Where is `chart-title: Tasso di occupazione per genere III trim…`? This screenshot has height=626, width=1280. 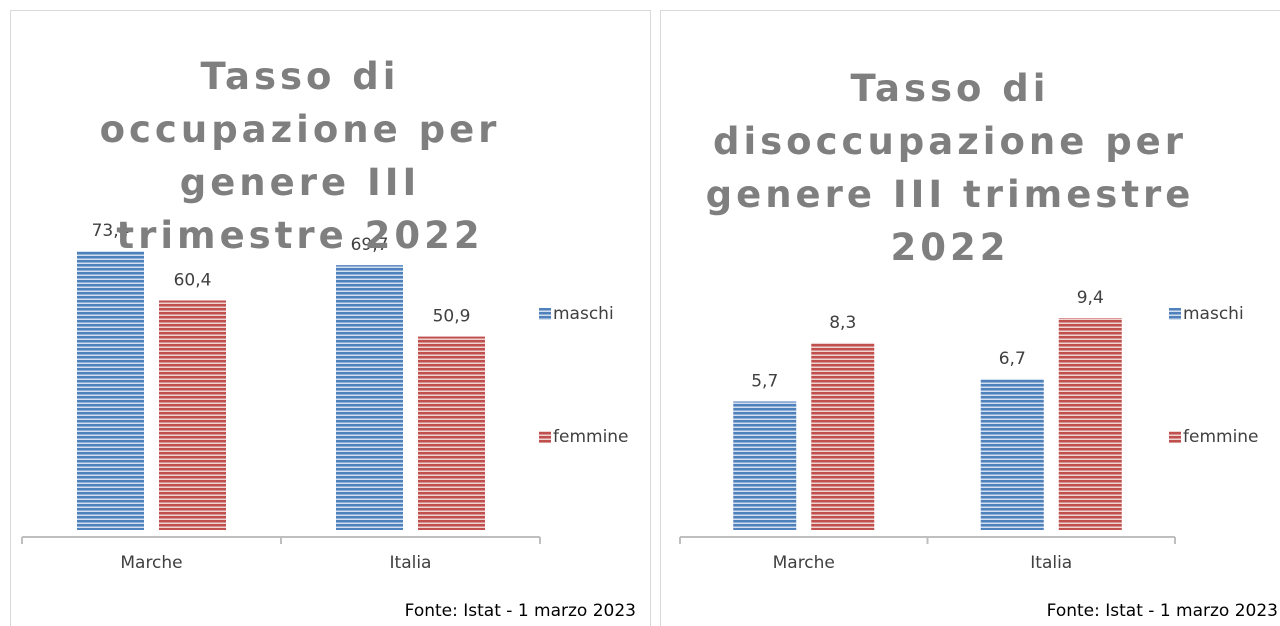 chart-title: Tasso di occupazione per genere III trim… is located at coordinates (300, 156).